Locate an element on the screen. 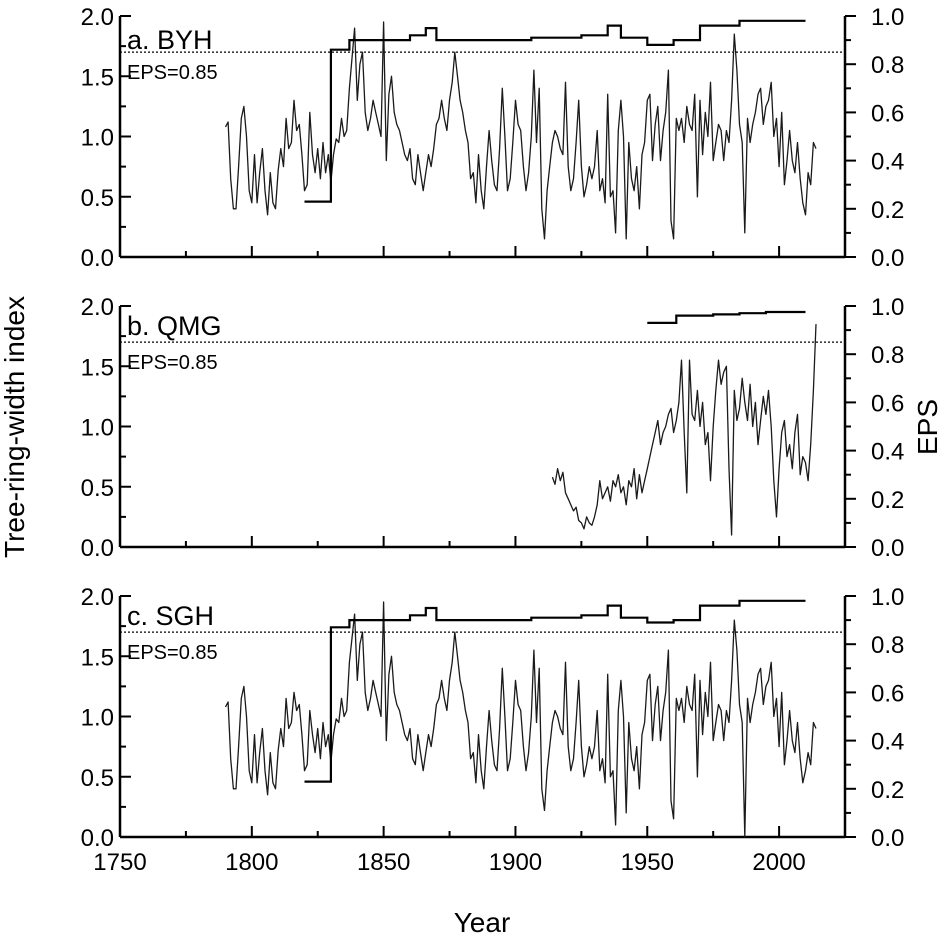 The width and height of the screenshot is (949, 944). panel-title: b. QMG is located at coordinates (174, 326).